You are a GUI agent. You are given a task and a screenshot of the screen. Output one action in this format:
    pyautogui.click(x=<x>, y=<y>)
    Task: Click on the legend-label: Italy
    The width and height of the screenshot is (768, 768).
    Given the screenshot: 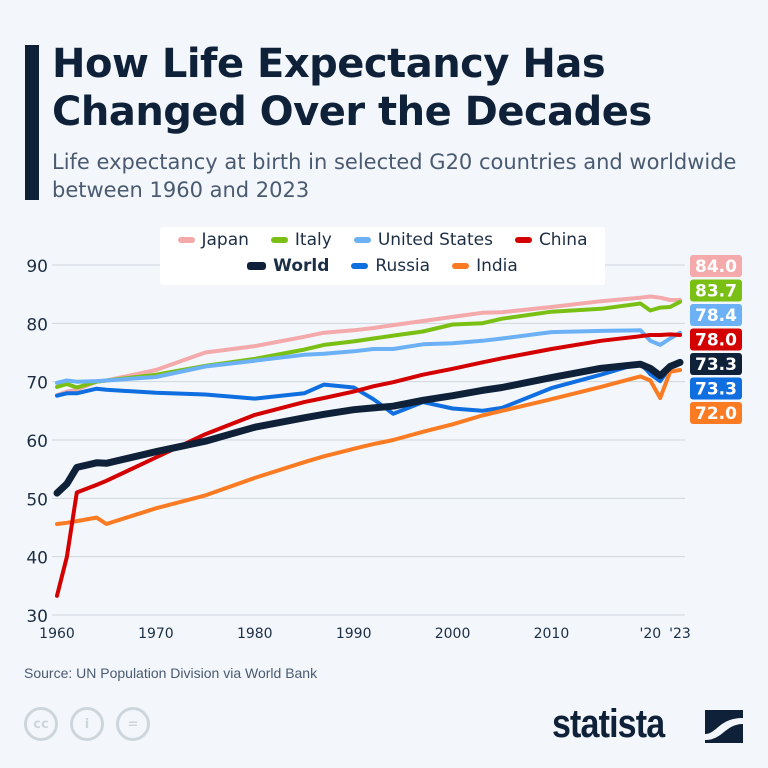 What is the action you would take?
    pyautogui.click(x=313, y=240)
    